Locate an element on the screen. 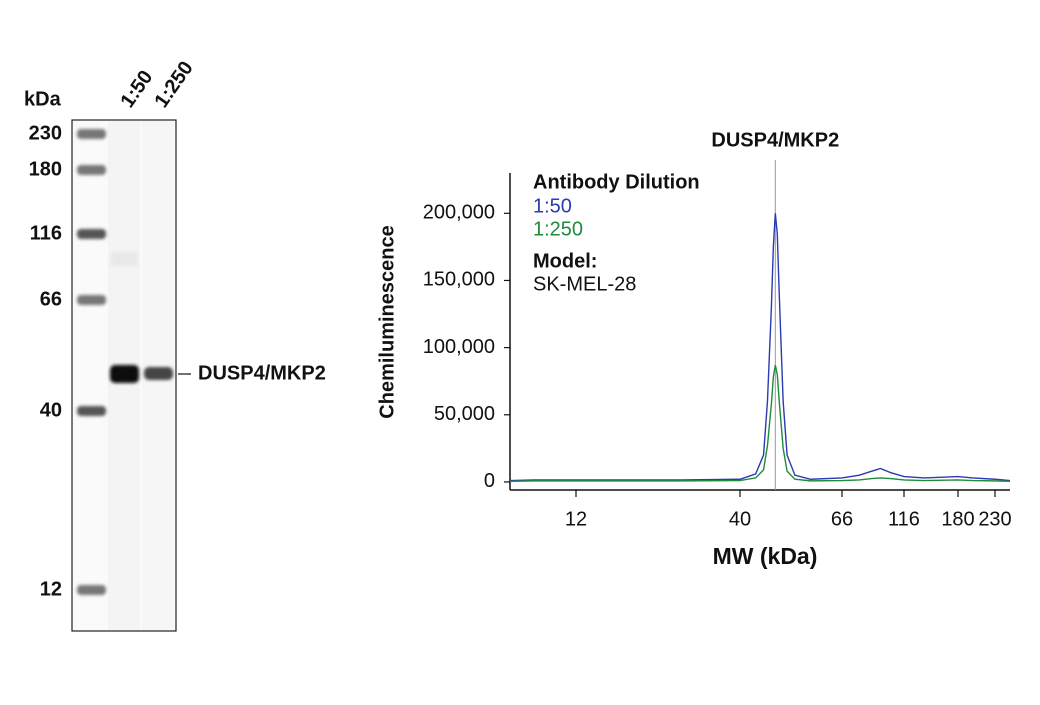 Image resolution: width=1040 pixels, height=705 pixels. model: SK-MEL-28 is located at coordinates (584, 284).